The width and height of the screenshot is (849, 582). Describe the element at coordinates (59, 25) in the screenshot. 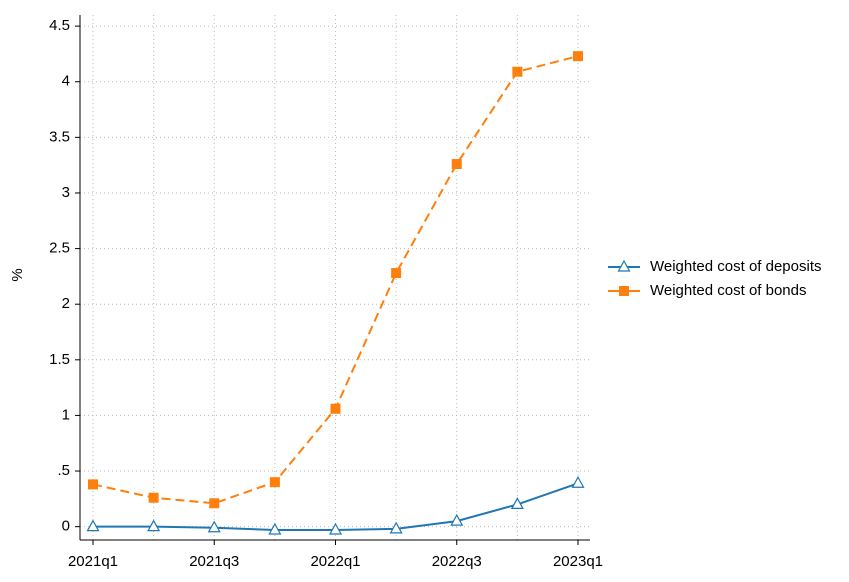

I see `y-tick-label: 4.5` at that location.